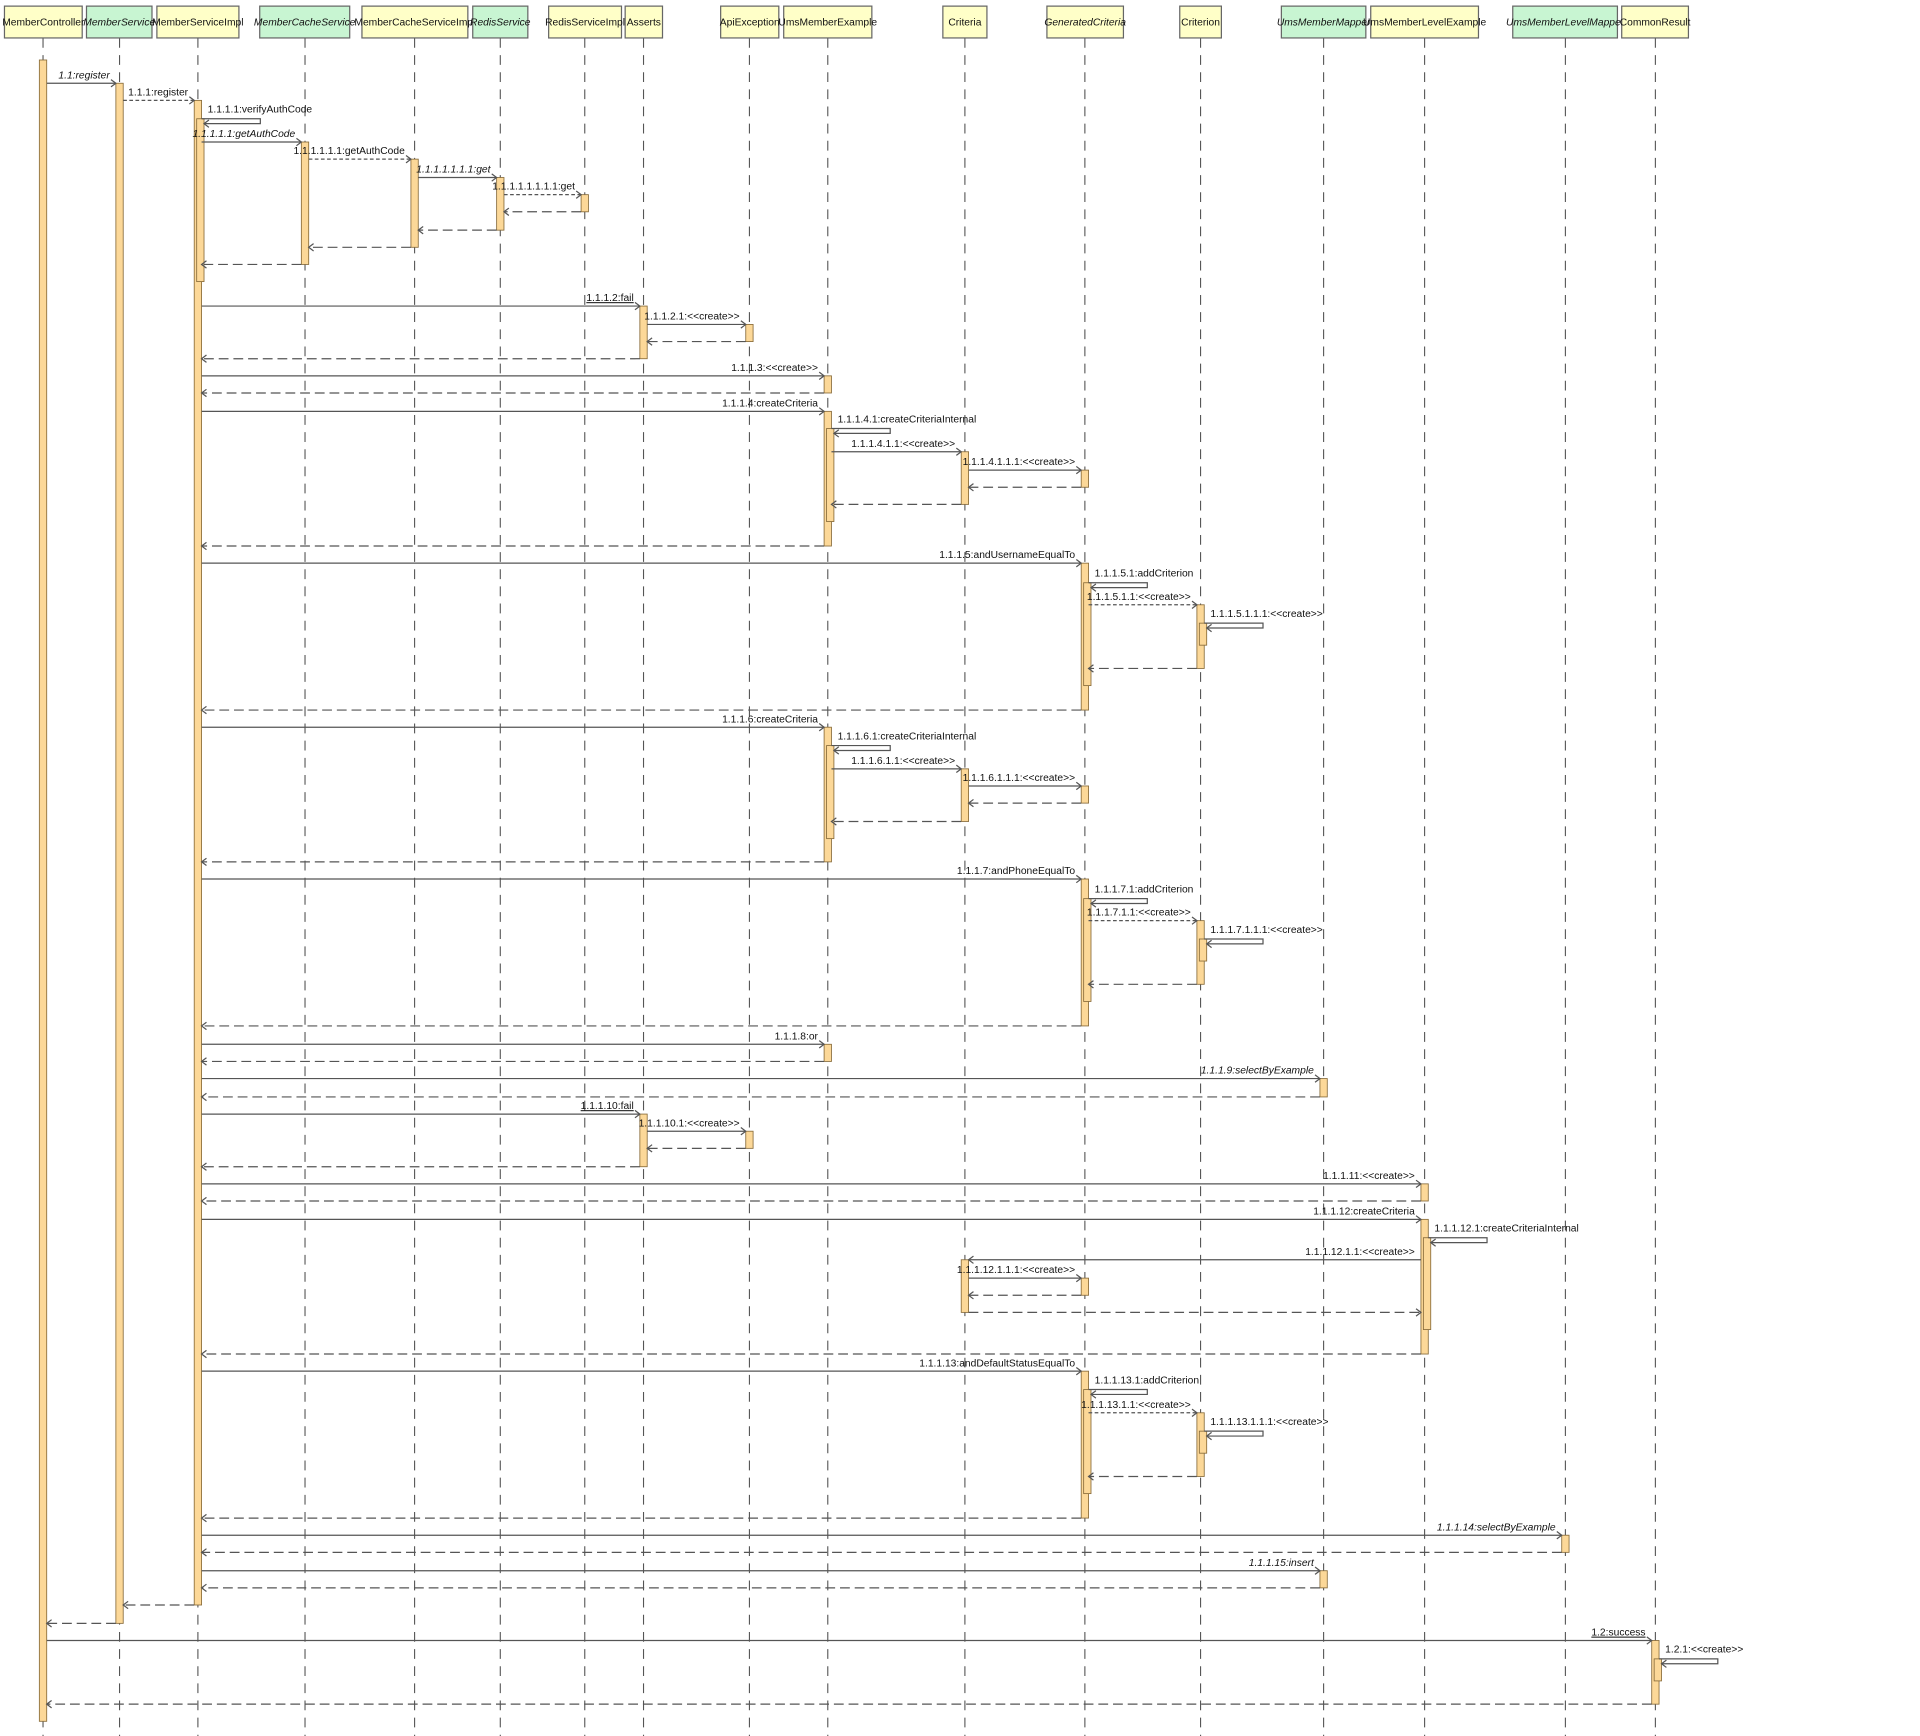  I want to click on message-1.1.1.10: 1.1.1.10:fail, so click(421, 1110).